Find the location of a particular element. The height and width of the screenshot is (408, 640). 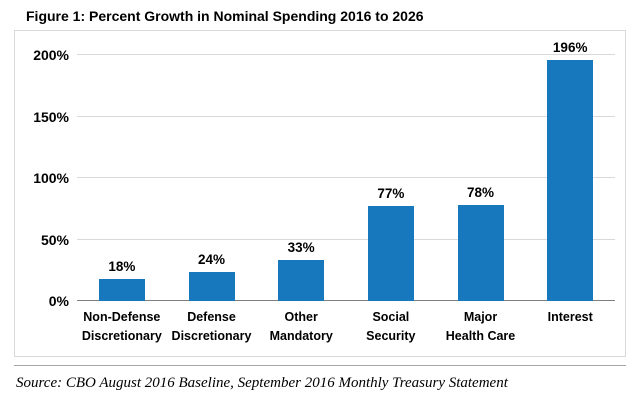

bar-value-label: 78% is located at coordinates (481, 193).